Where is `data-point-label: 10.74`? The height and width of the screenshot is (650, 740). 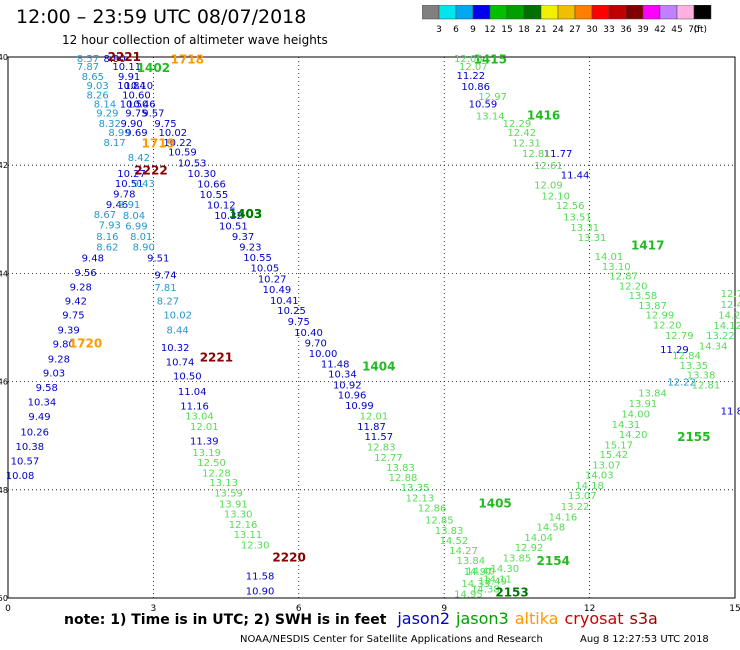
data-point-label: 10.74 is located at coordinates (180, 363).